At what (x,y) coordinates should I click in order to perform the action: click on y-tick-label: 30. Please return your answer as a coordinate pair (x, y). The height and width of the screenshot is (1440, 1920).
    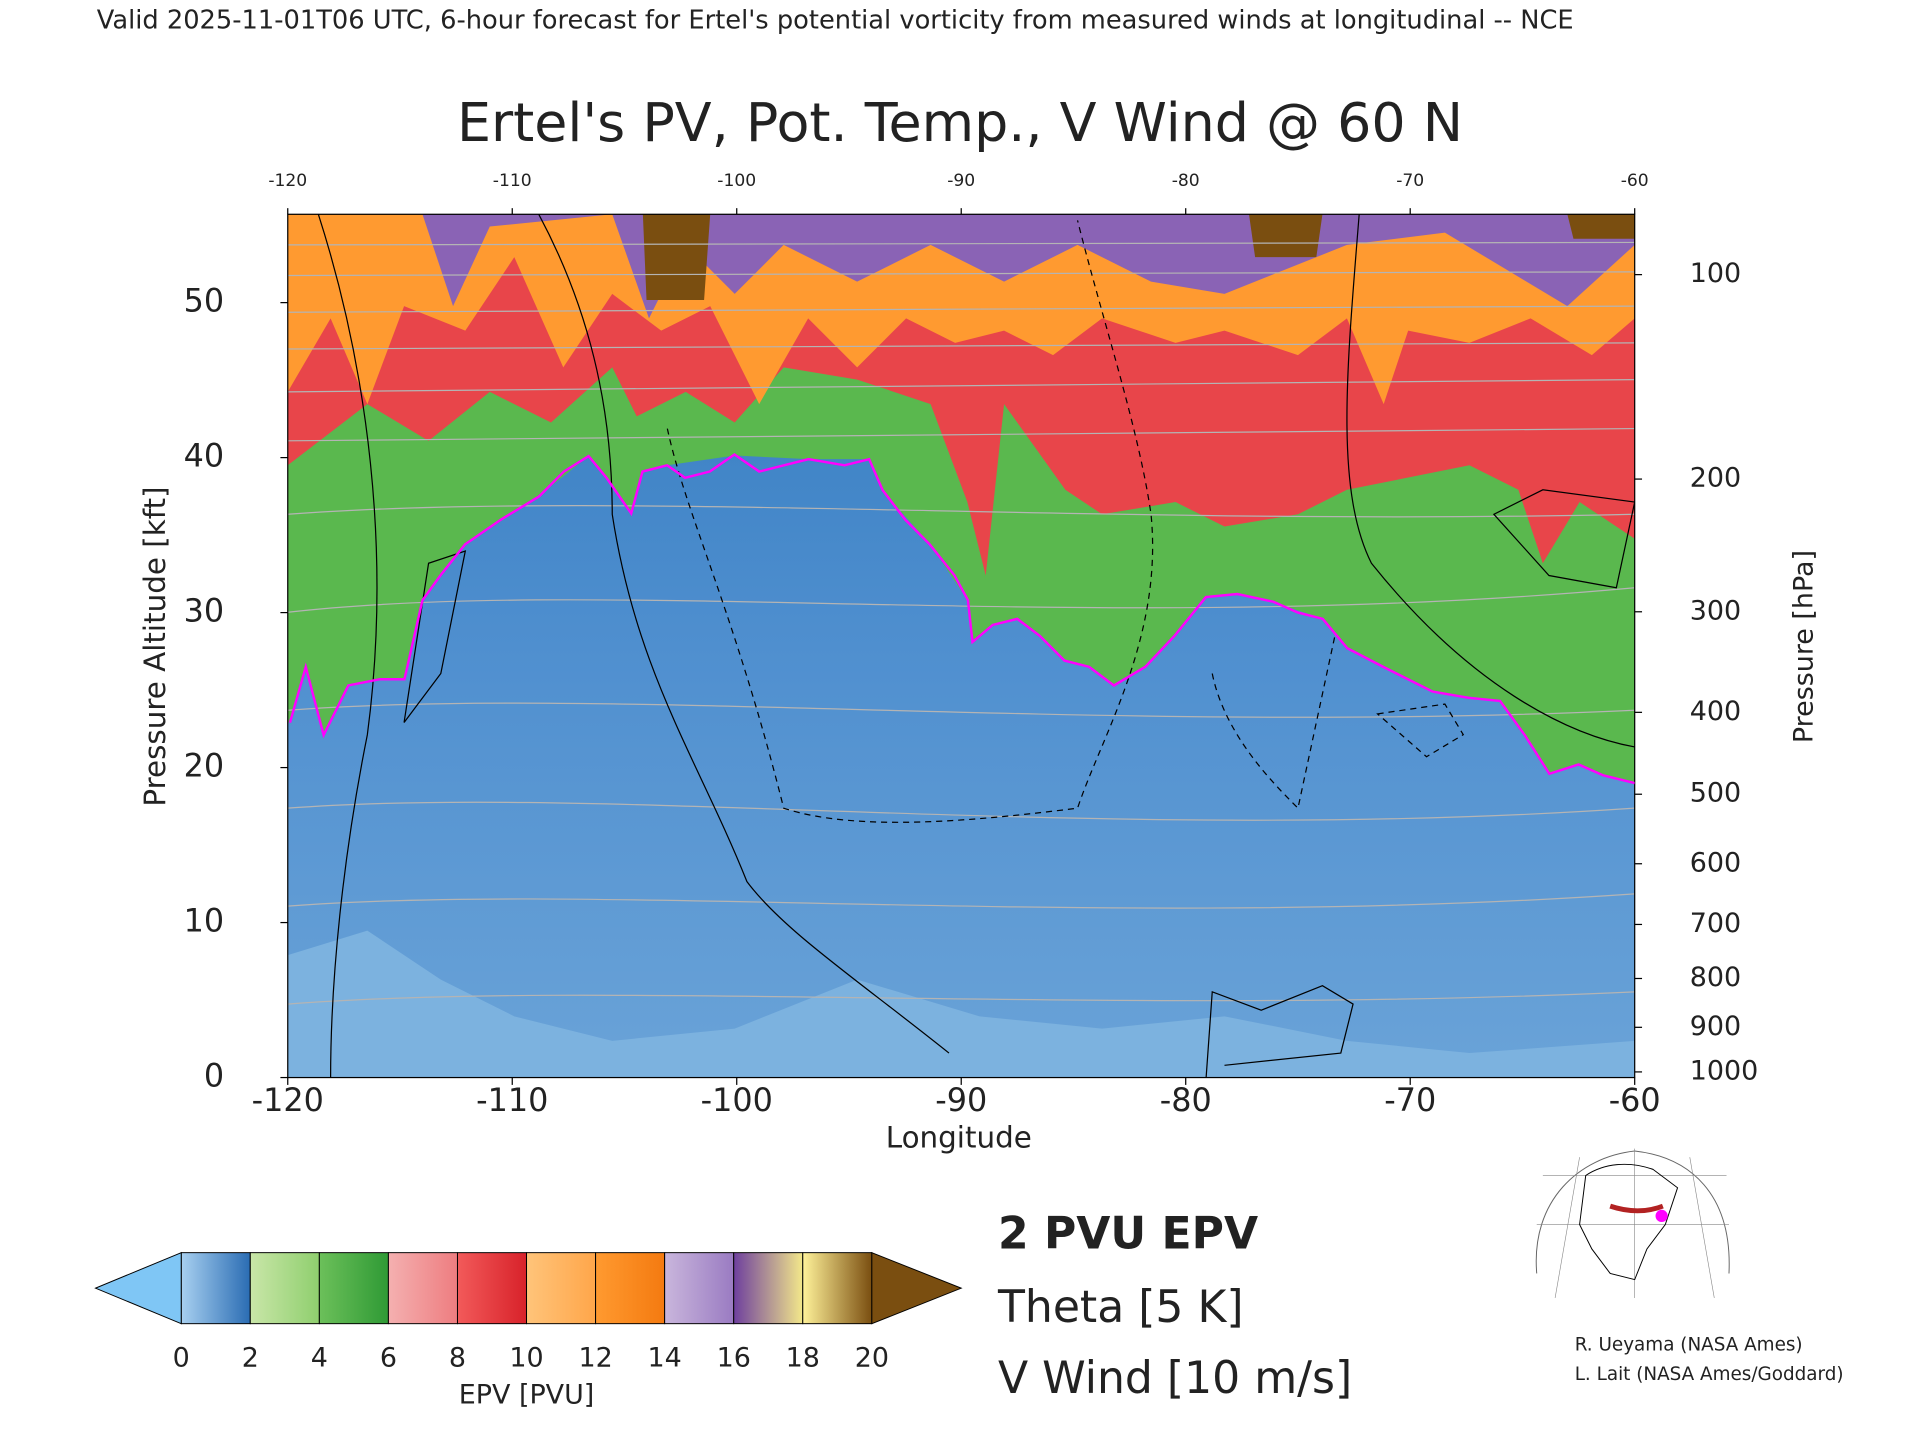
    Looking at the image, I should click on (204, 611).